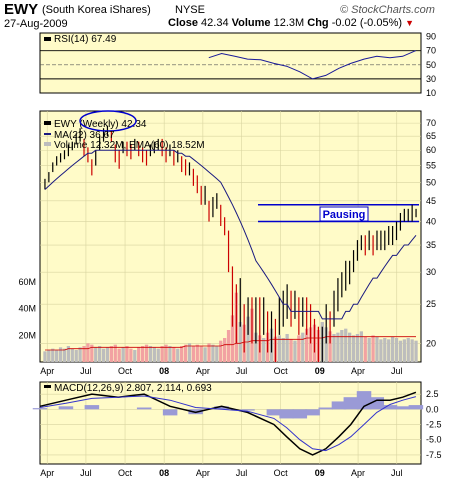  I want to click on volume-ema-line, so click(230, 343).